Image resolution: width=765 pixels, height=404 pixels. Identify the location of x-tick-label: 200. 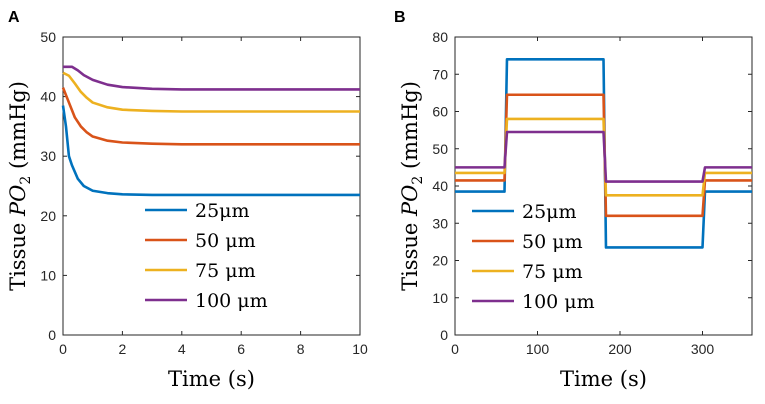
(620, 349).